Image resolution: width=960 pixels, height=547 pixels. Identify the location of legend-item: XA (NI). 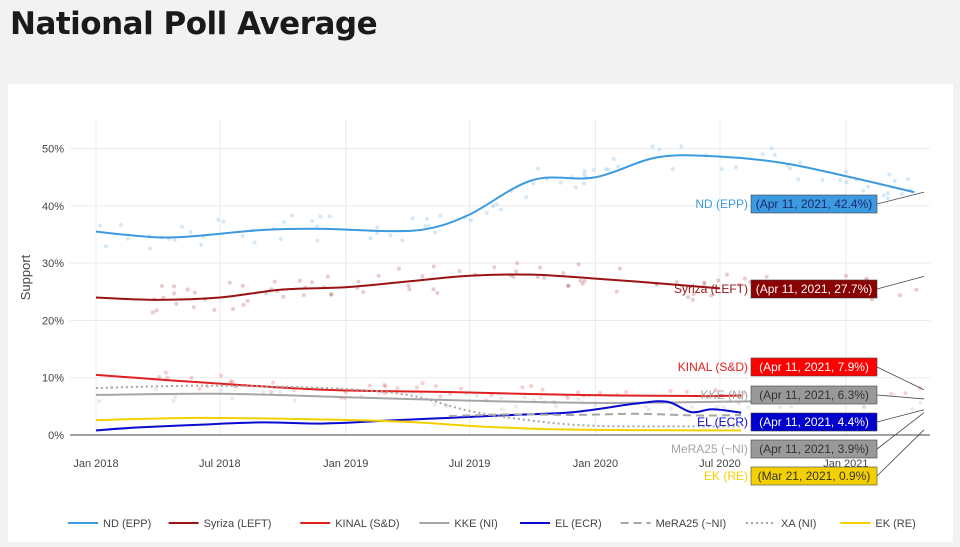
(781, 524).